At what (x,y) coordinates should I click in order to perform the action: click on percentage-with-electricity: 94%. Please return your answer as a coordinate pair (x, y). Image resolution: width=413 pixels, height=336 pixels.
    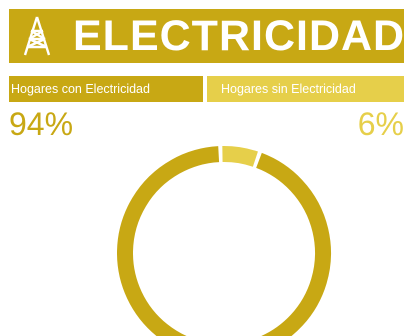
    Looking at the image, I should click on (41, 124).